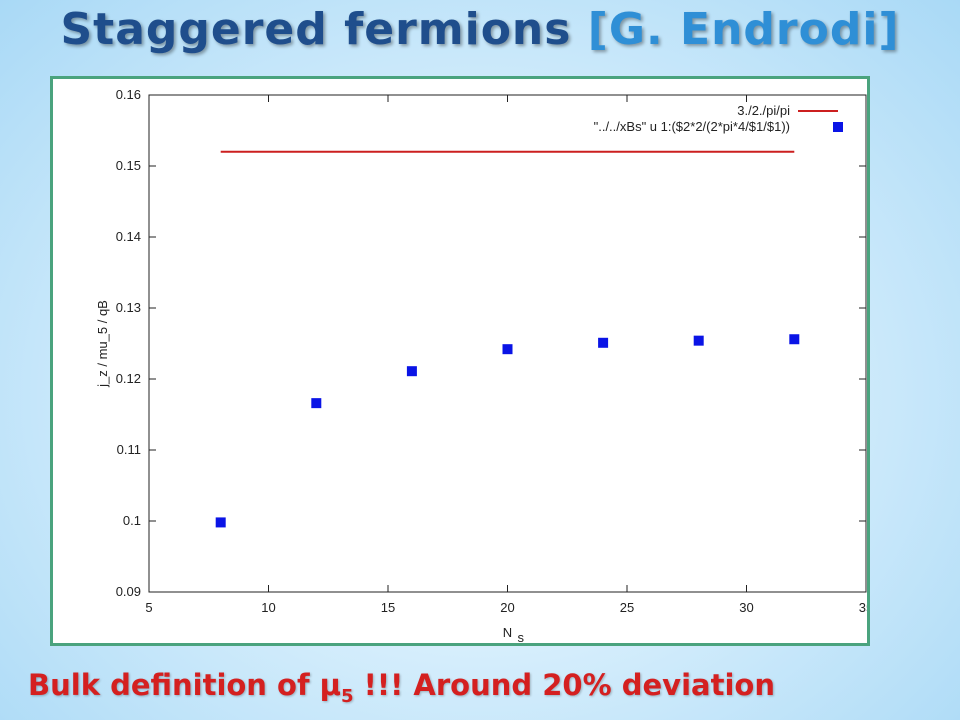 The height and width of the screenshot is (720, 960). I want to click on y-tick-label: 0.13, so click(128, 307).